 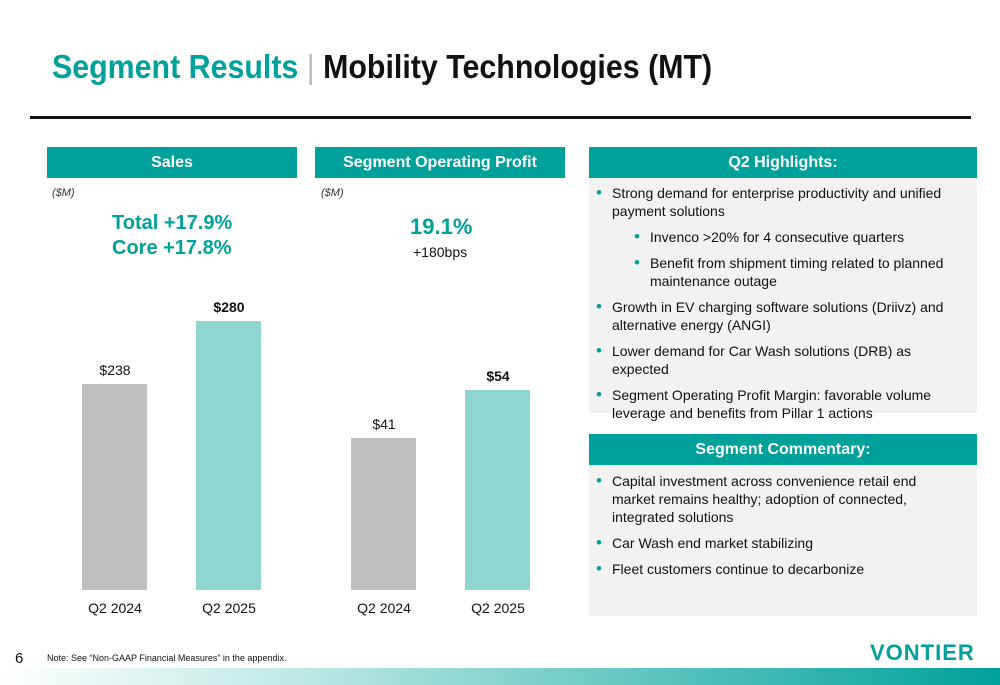 I want to click on profit-unit: ($M), so click(x=332, y=193).